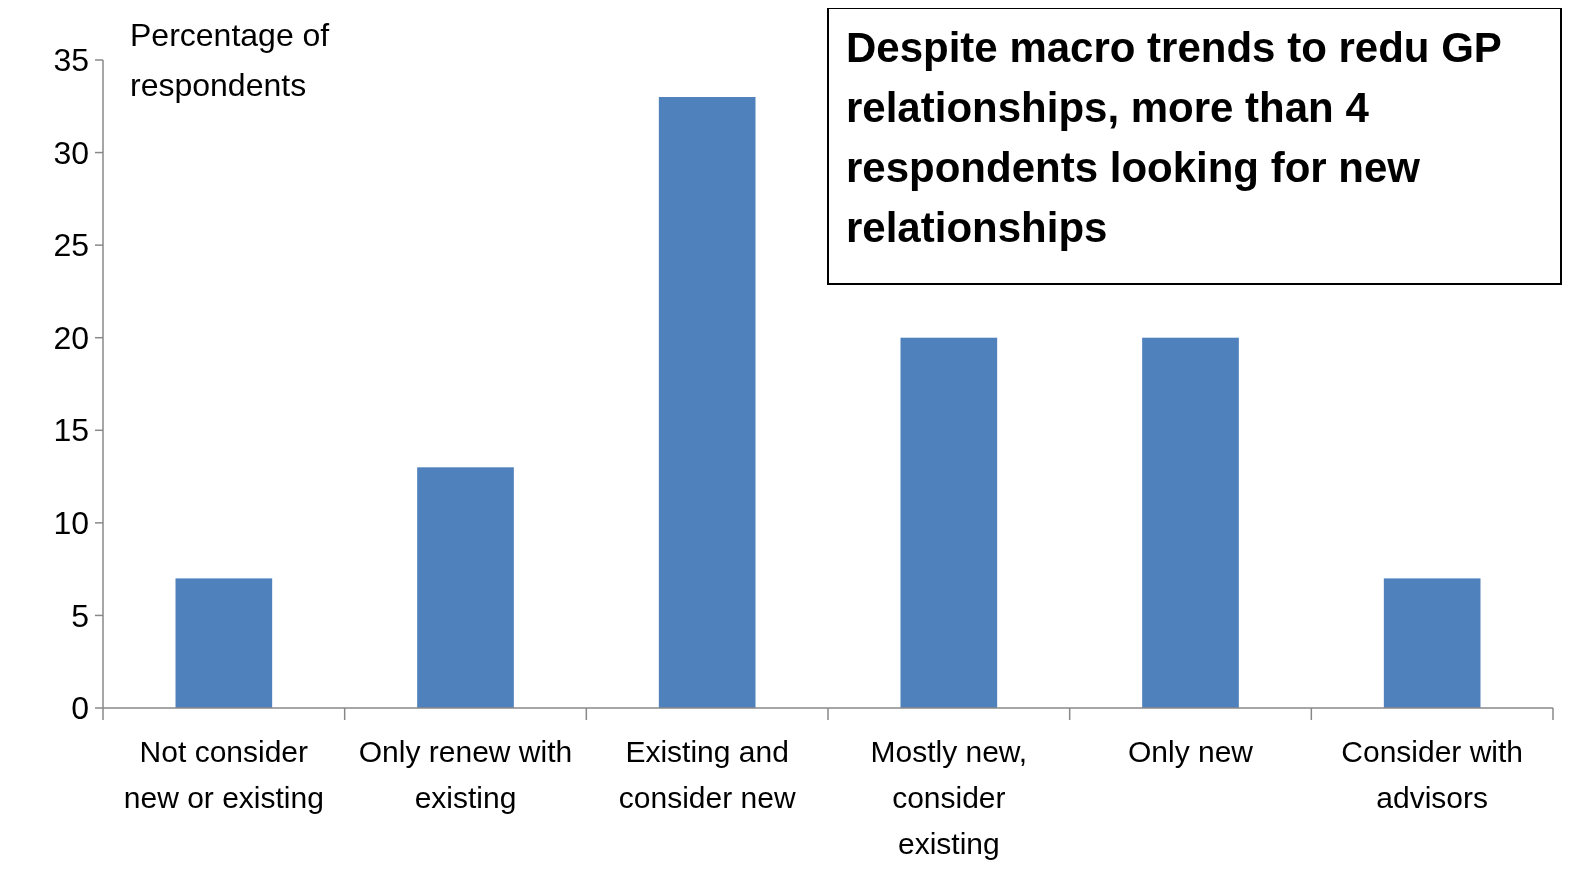 The height and width of the screenshot is (895, 1573). I want to click on y-tick-label: 20, so click(71, 337).